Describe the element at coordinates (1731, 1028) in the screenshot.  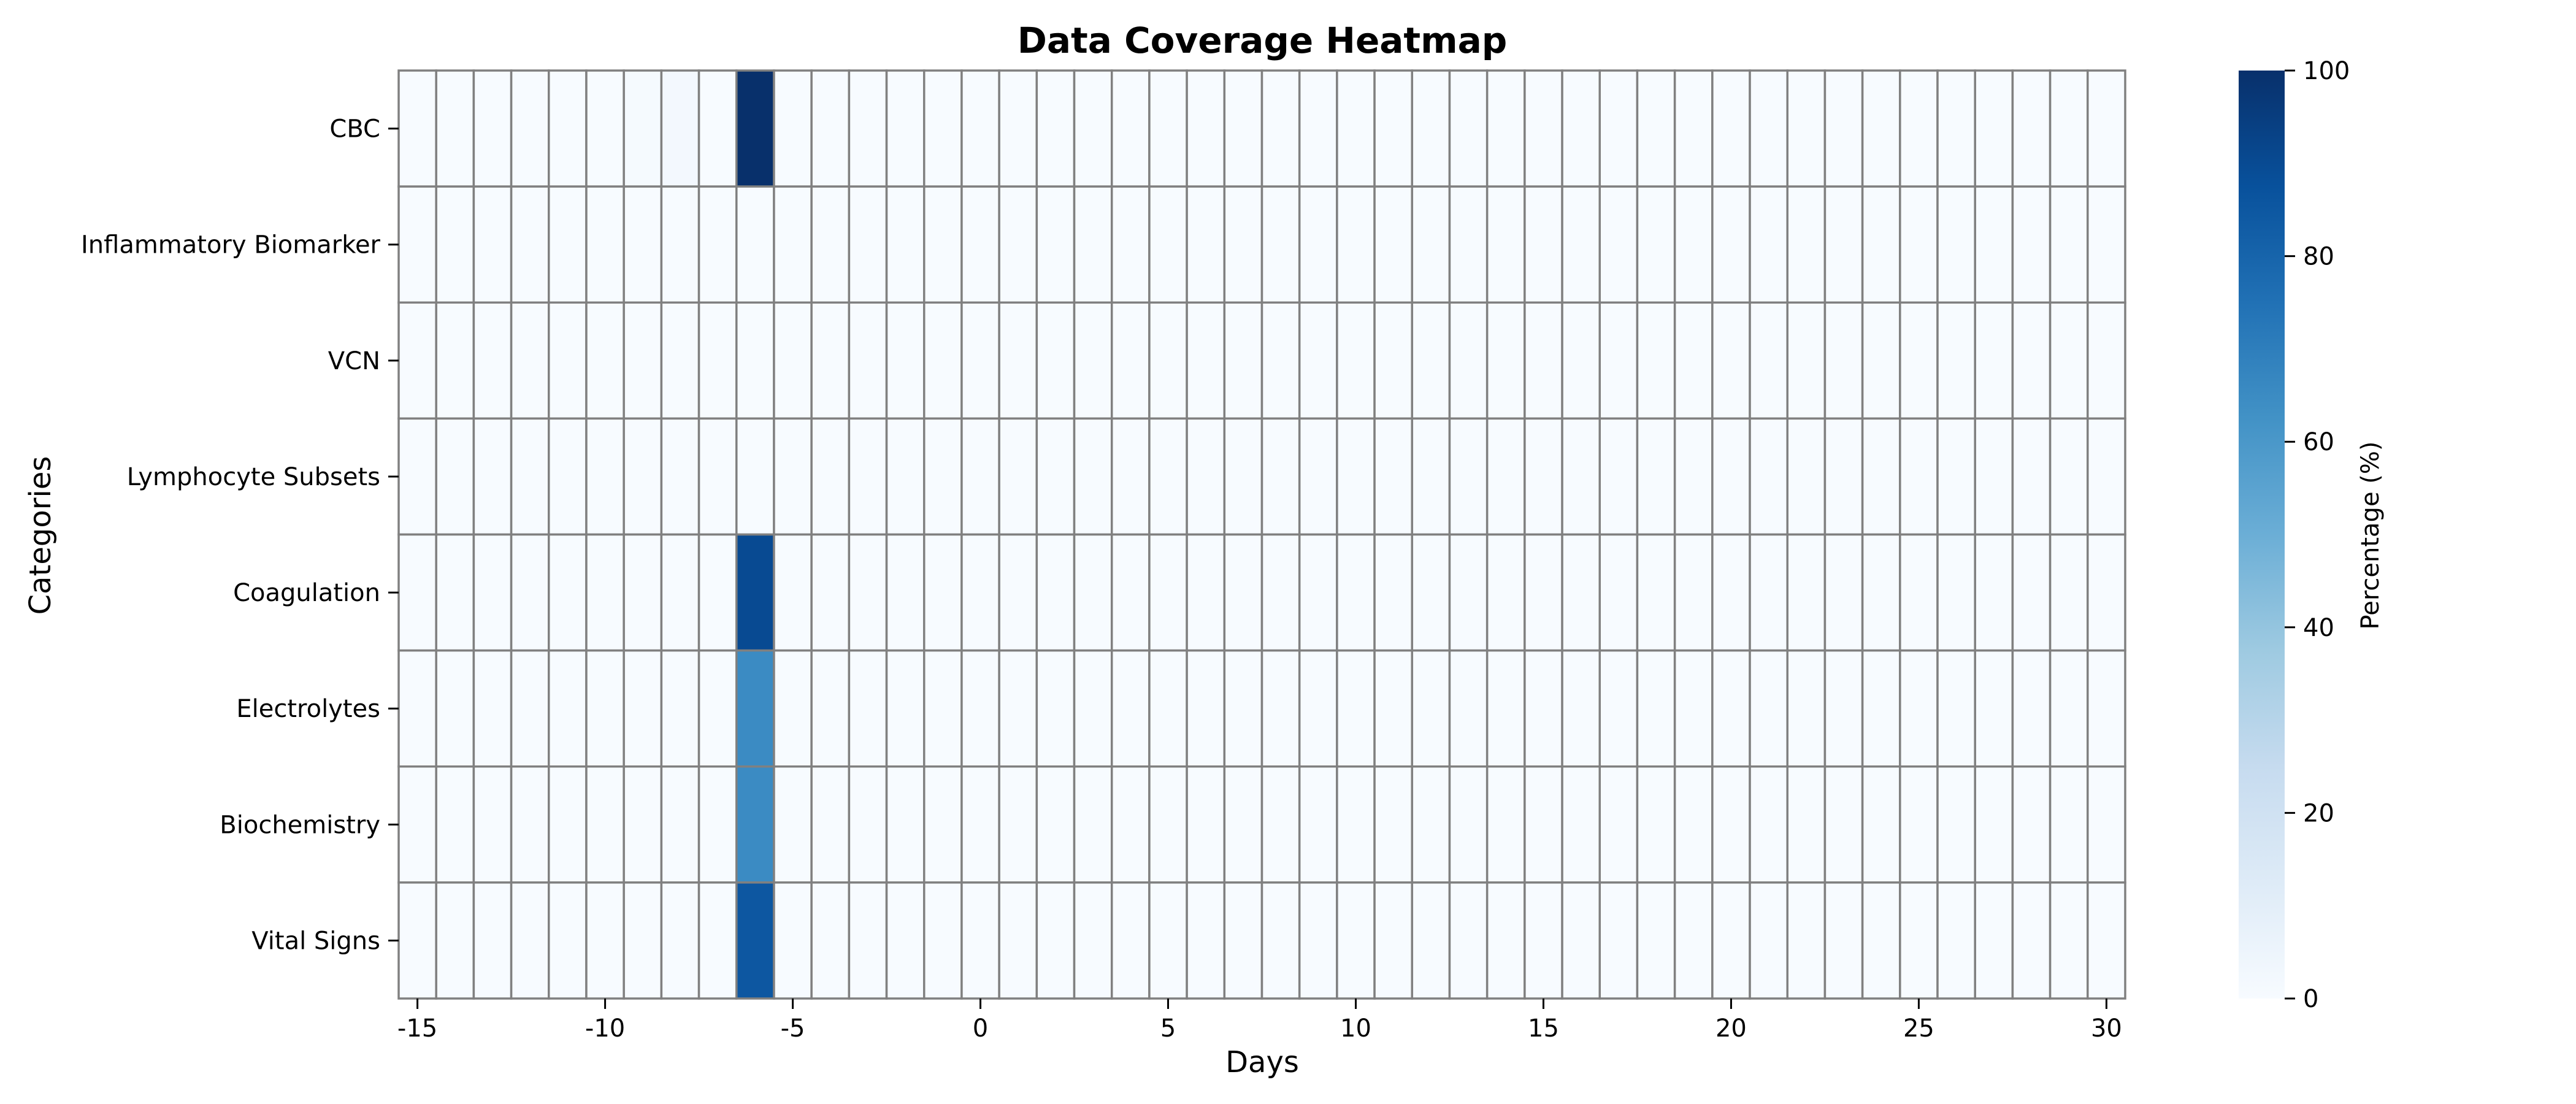
I see `x-tick-label: 20` at that location.